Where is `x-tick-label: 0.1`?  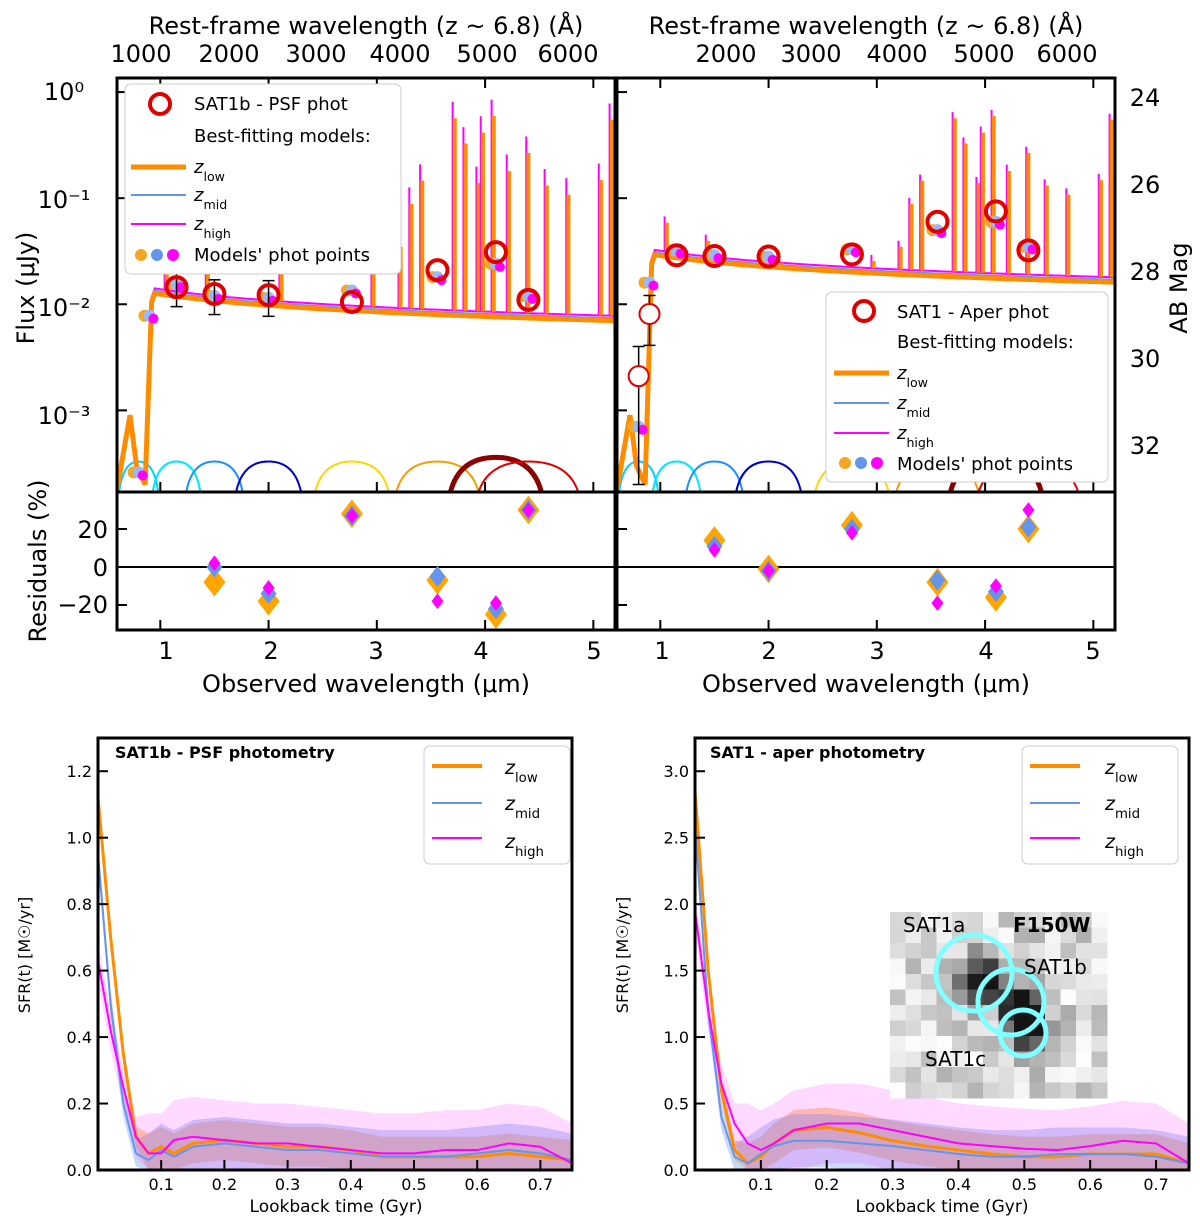
x-tick-label: 0.1 is located at coordinates (760, 1184).